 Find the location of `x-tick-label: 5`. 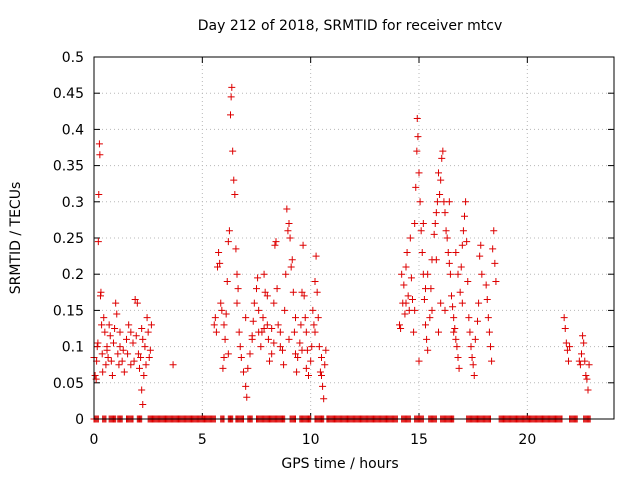

x-tick-label: 5 is located at coordinates (202, 440).